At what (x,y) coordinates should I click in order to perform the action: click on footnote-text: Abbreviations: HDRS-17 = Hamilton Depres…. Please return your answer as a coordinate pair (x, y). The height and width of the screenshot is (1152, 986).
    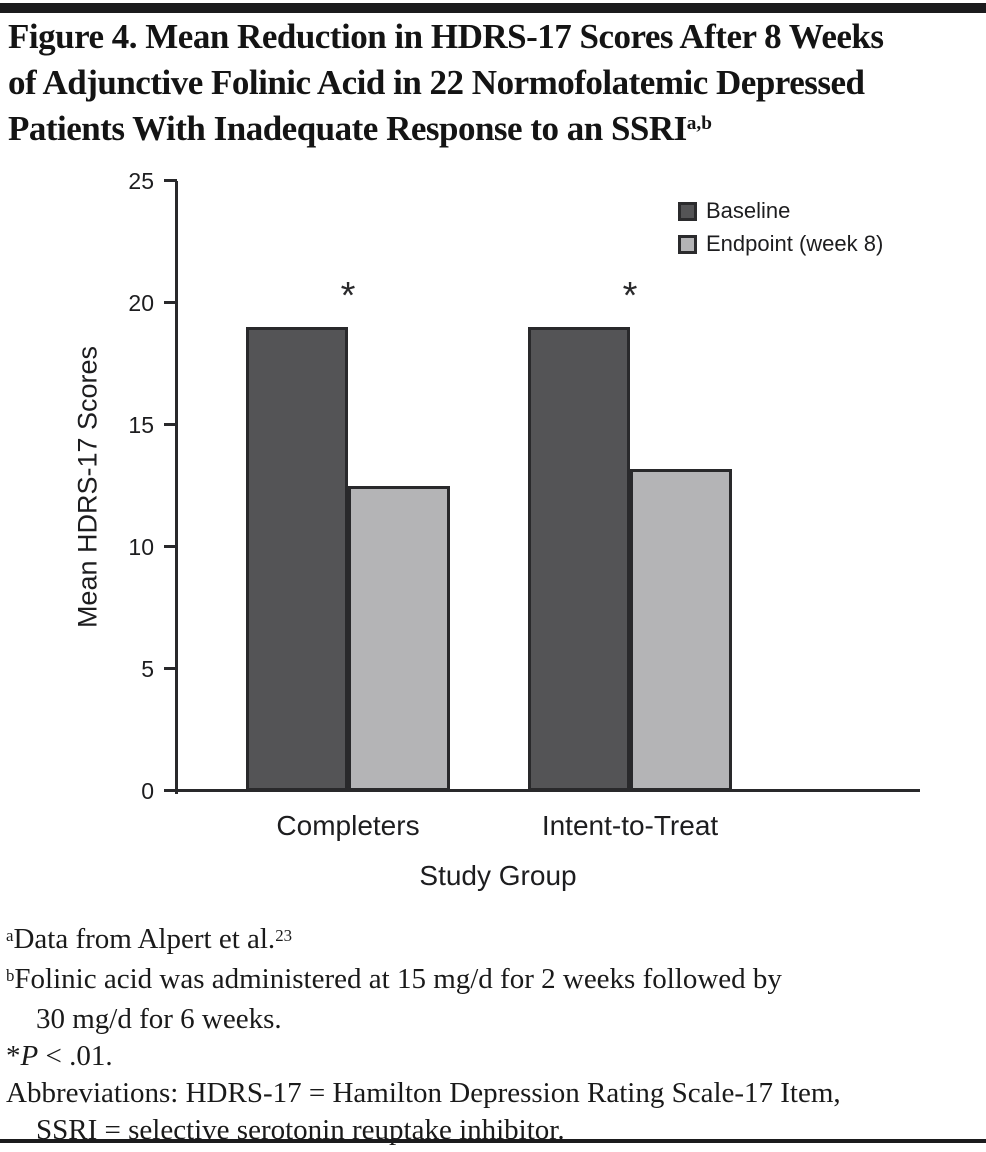
    Looking at the image, I should click on (423, 1093).